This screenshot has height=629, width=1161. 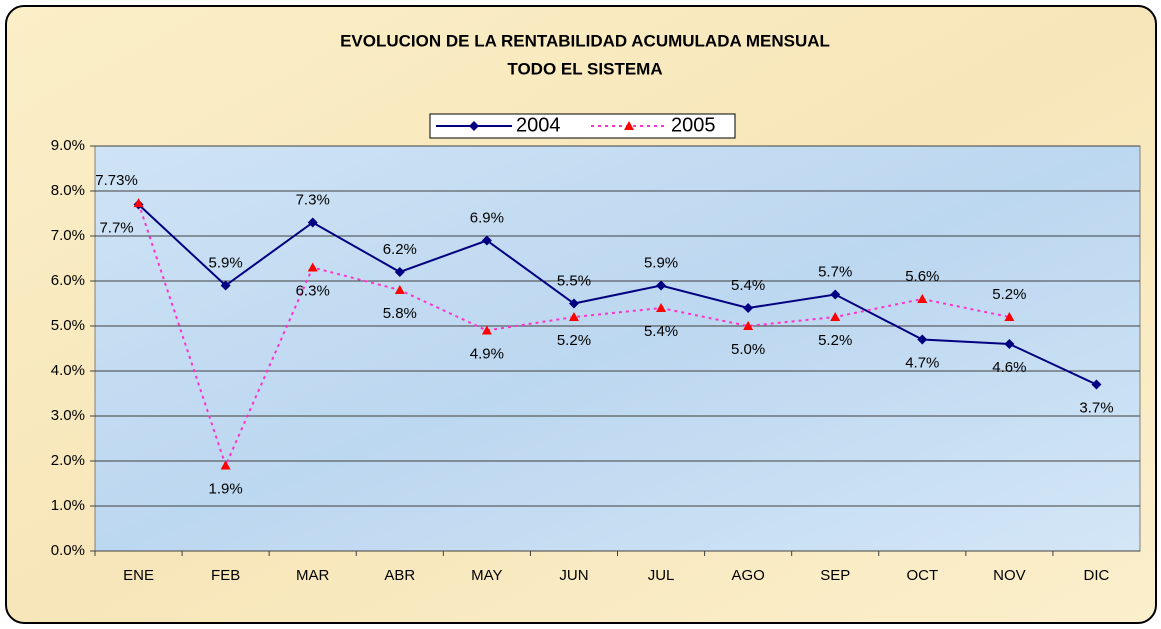 I want to click on x-tick-label: JUL, so click(x=661, y=575).